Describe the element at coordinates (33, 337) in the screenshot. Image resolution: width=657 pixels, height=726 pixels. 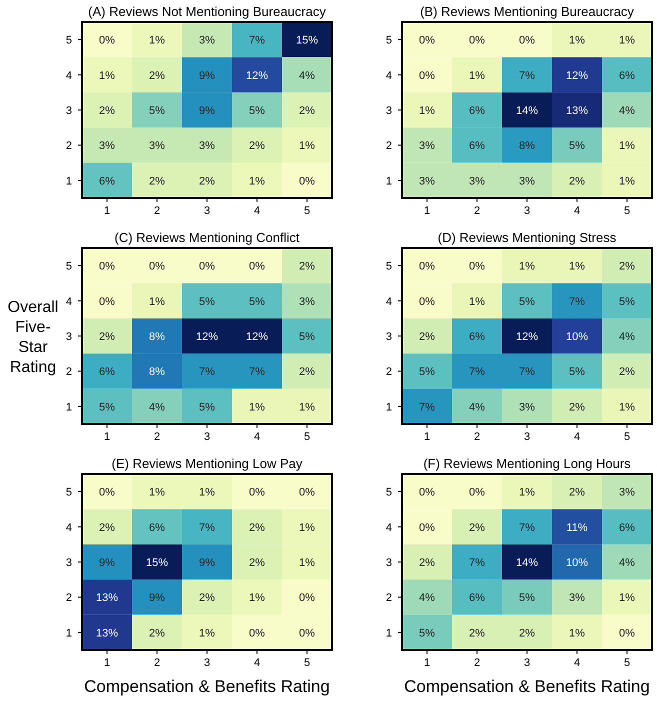
I see `y-axis-title: Overall Five-Star Rating` at that location.